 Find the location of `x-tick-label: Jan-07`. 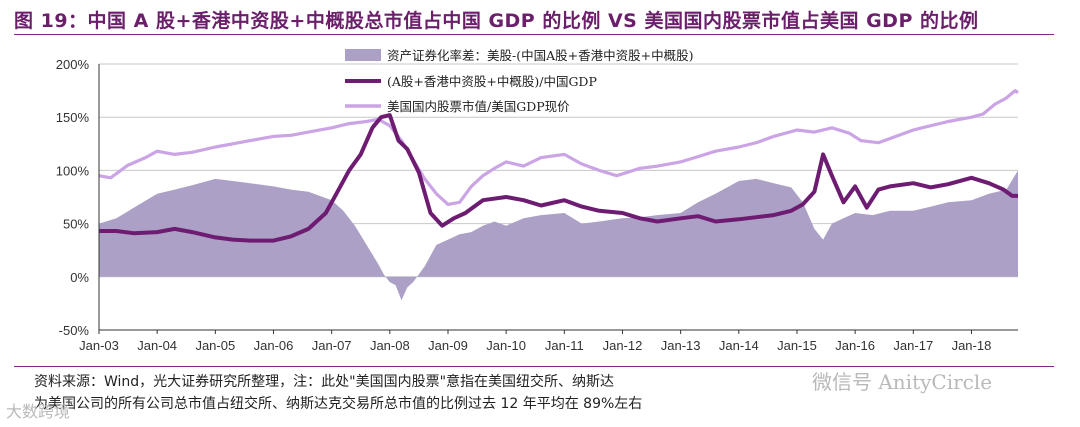

x-tick-label: Jan-07 is located at coordinates (332, 345).